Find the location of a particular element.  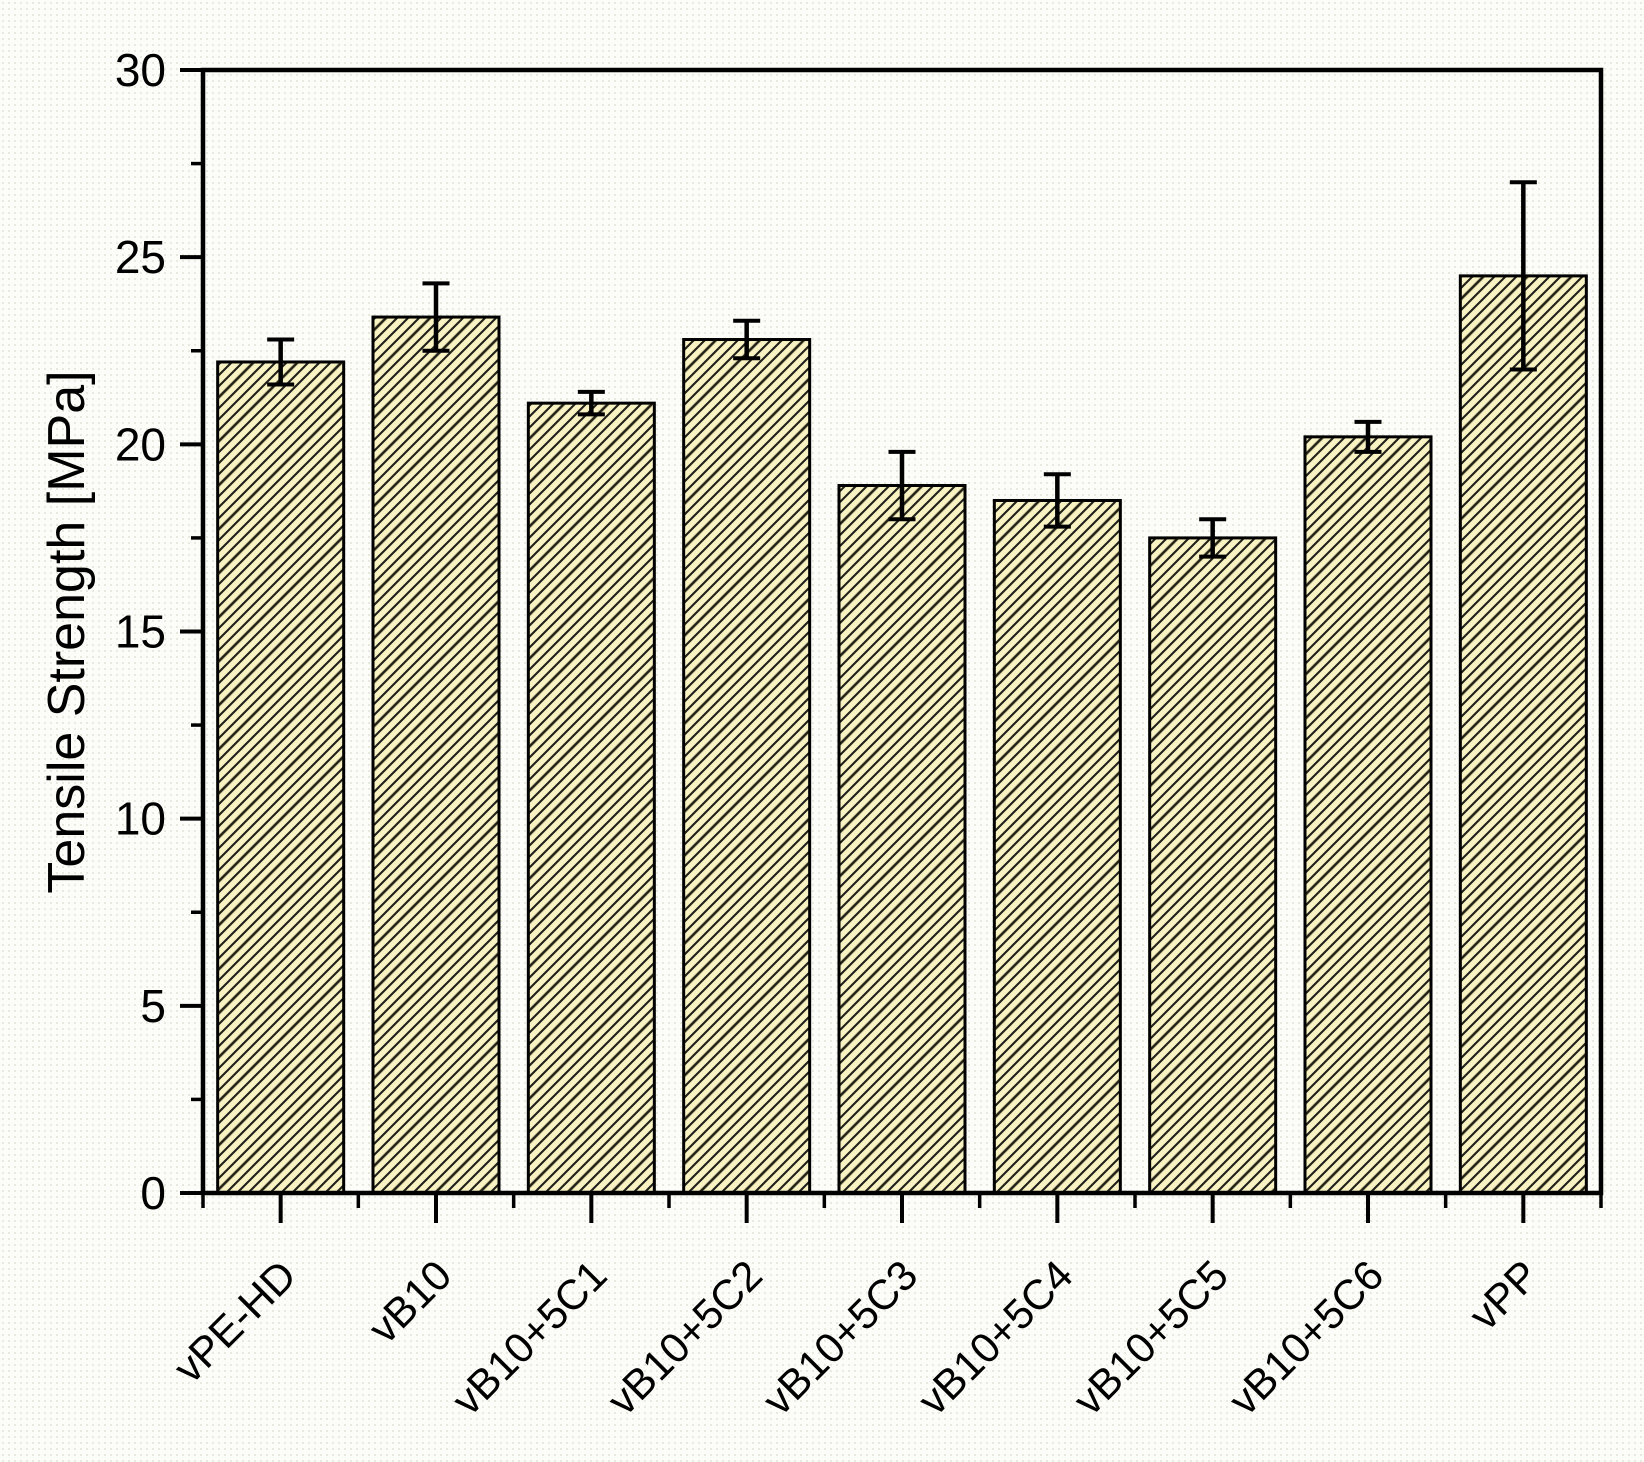

error-bar-vPE-HD is located at coordinates (281, 362).